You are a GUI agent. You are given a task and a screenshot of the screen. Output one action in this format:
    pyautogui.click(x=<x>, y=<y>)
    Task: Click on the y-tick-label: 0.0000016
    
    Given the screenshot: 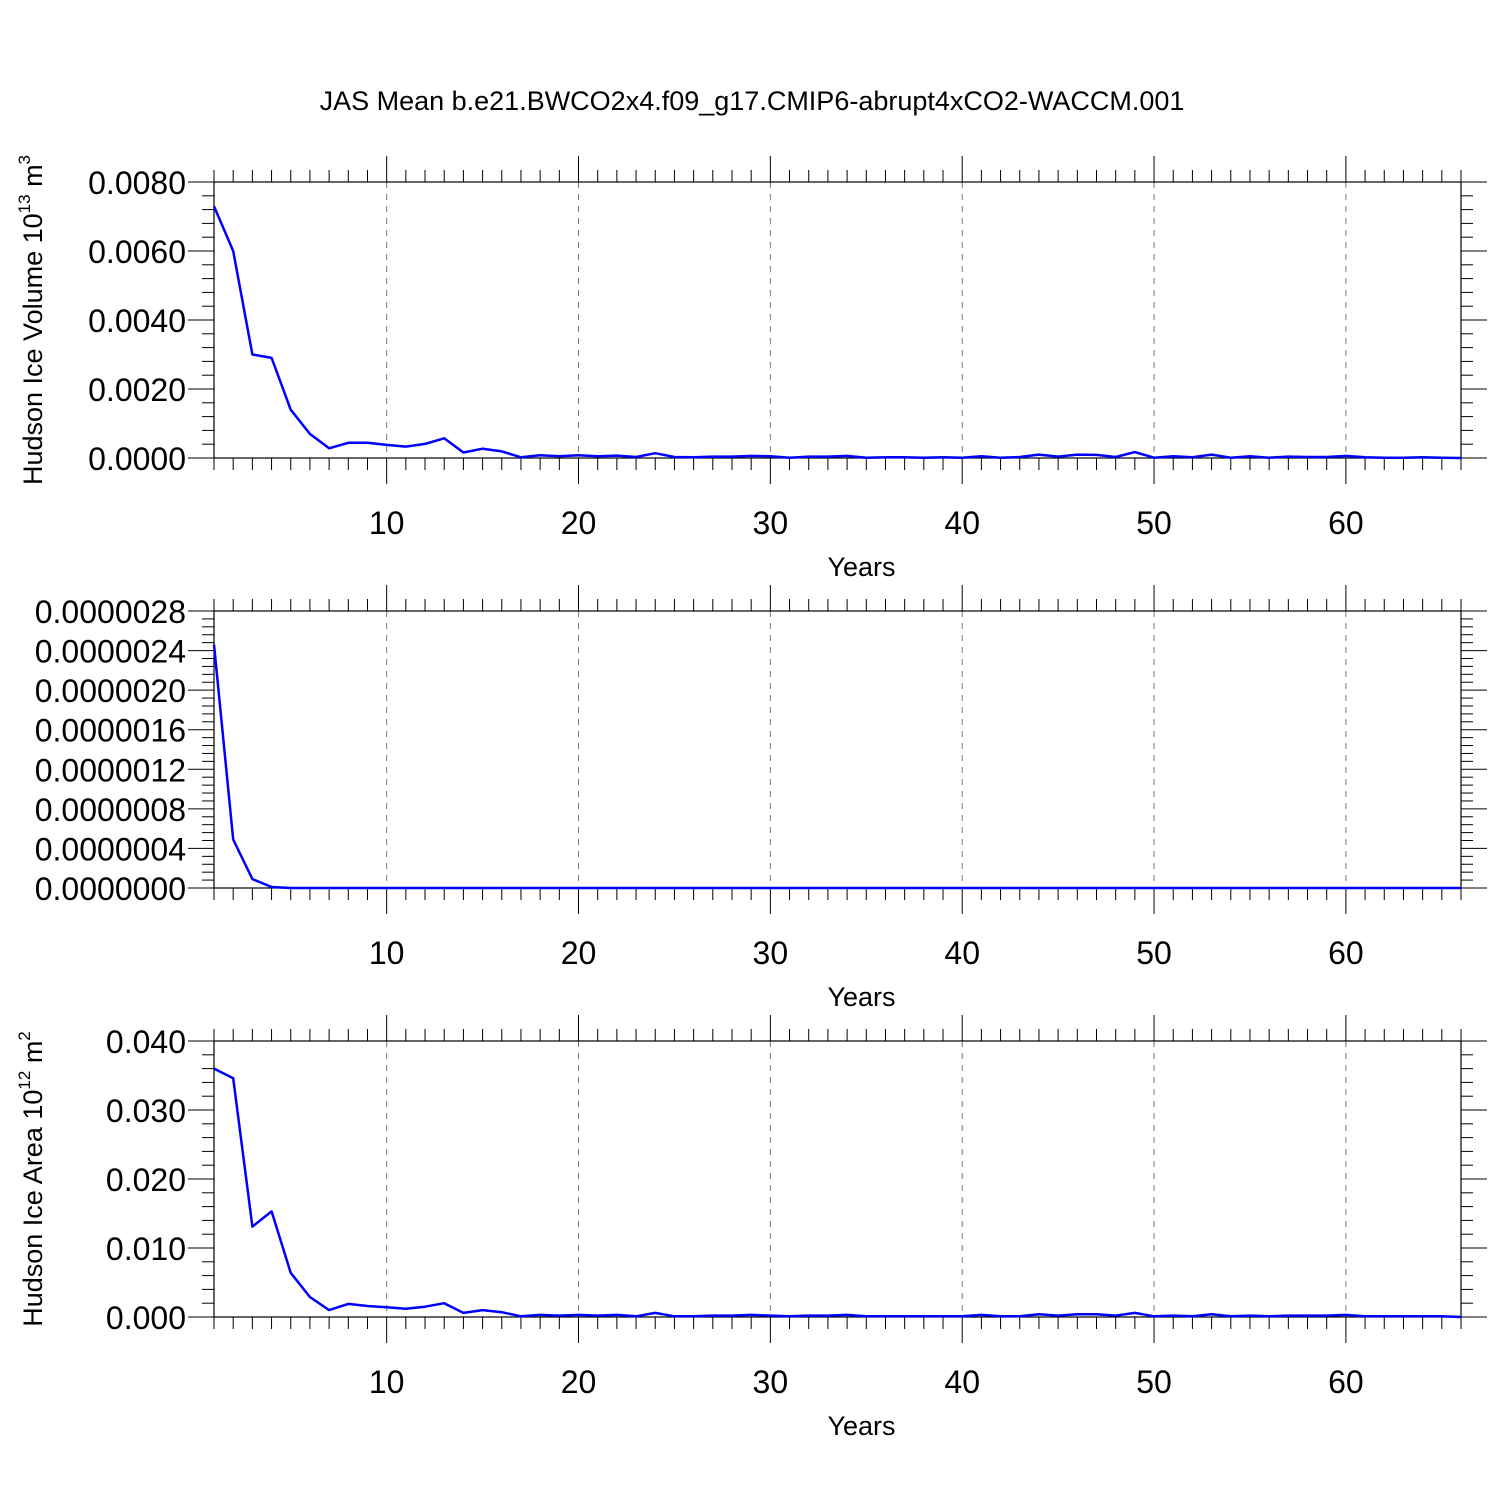 What is the action you would take?
    pyautogui.click(x=110, y=731)
    